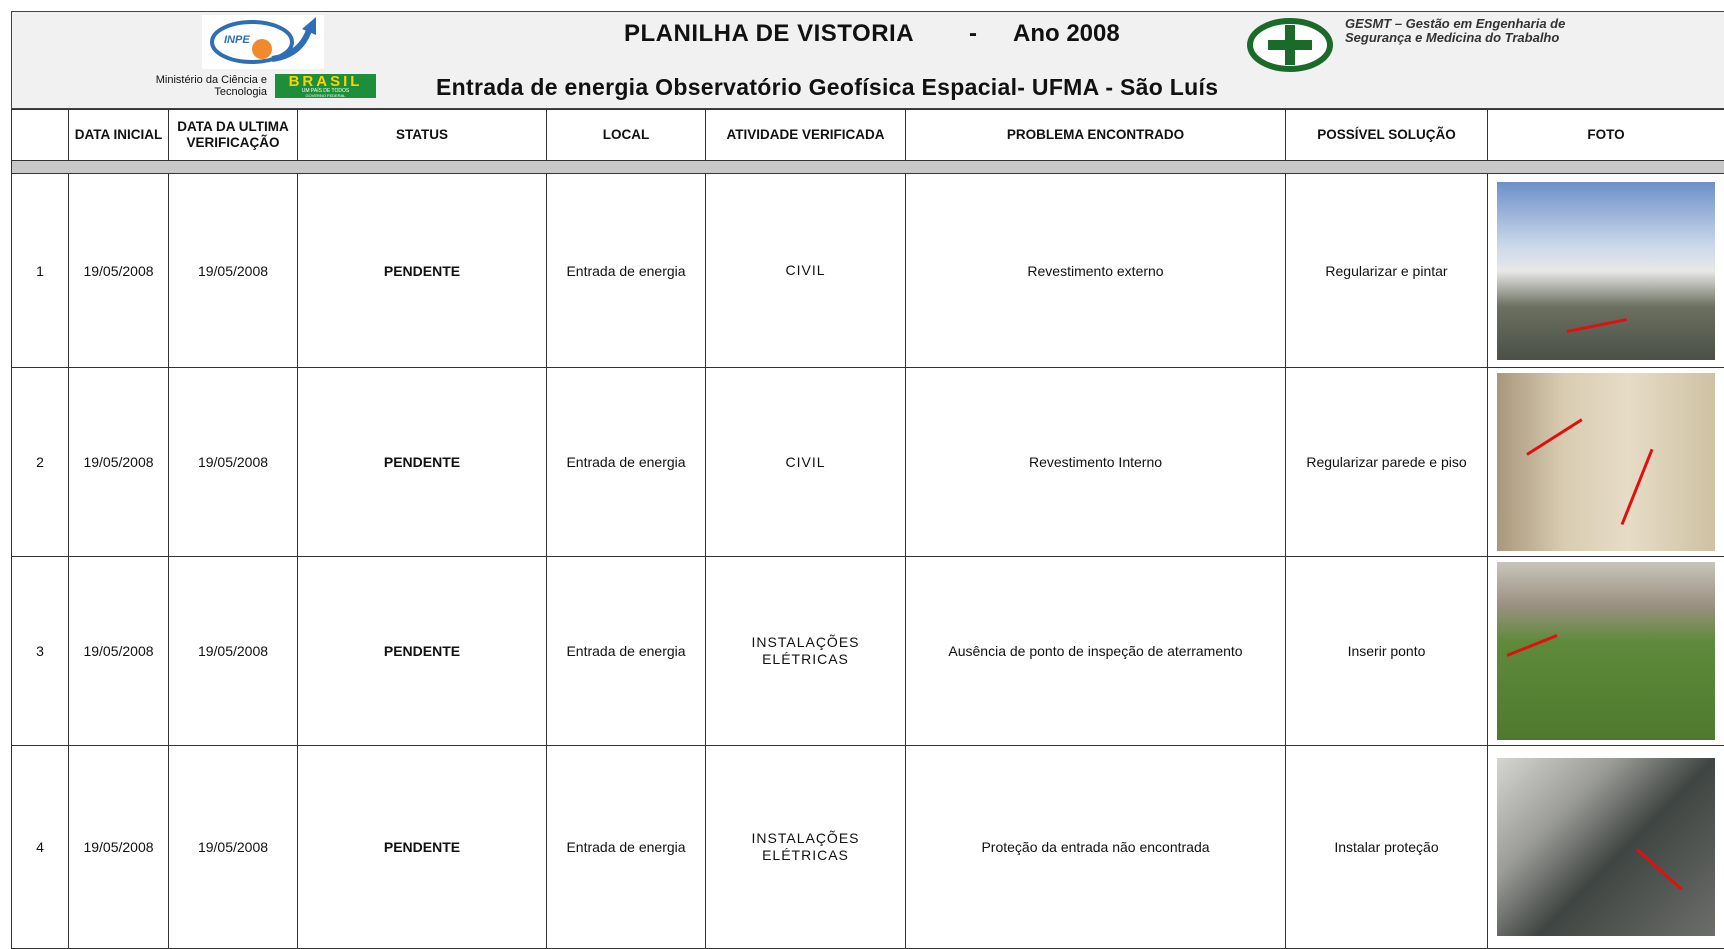 The width and height of the screenshot is (1724, 949). Describe the element at coordinates (263, 42) in the screenshot. I see `inpe-logo: INPE` at that location.